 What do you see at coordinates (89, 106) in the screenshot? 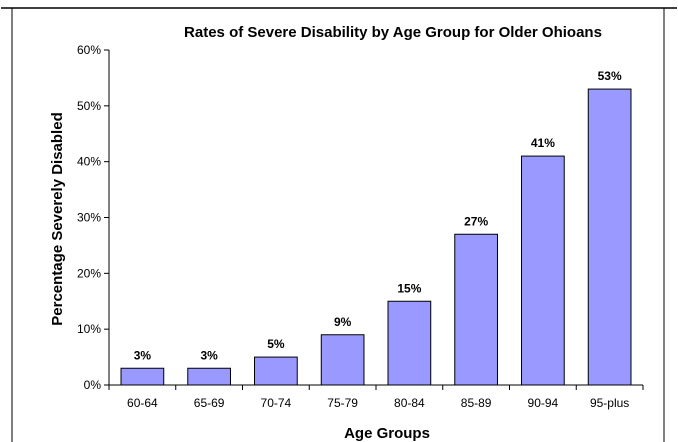
I see `y-tick-label: 50%` at bounding box center [89, 106].